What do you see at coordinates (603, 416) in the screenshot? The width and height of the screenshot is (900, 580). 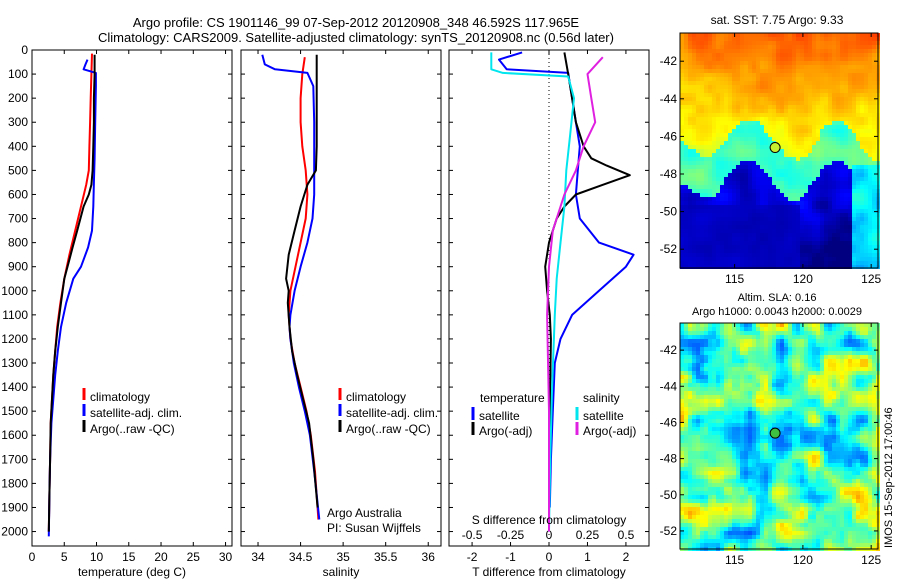 I see `legend-label: satellite` at bounding box center [603, 416].